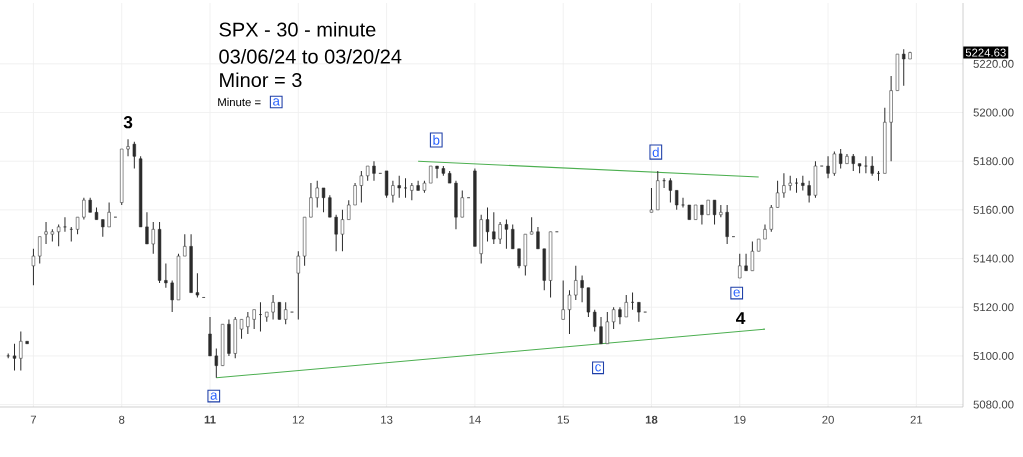 Image resolution: width=1023 pixels, height=457 pixels. I want to click on annotation: b, so click(436, 140).